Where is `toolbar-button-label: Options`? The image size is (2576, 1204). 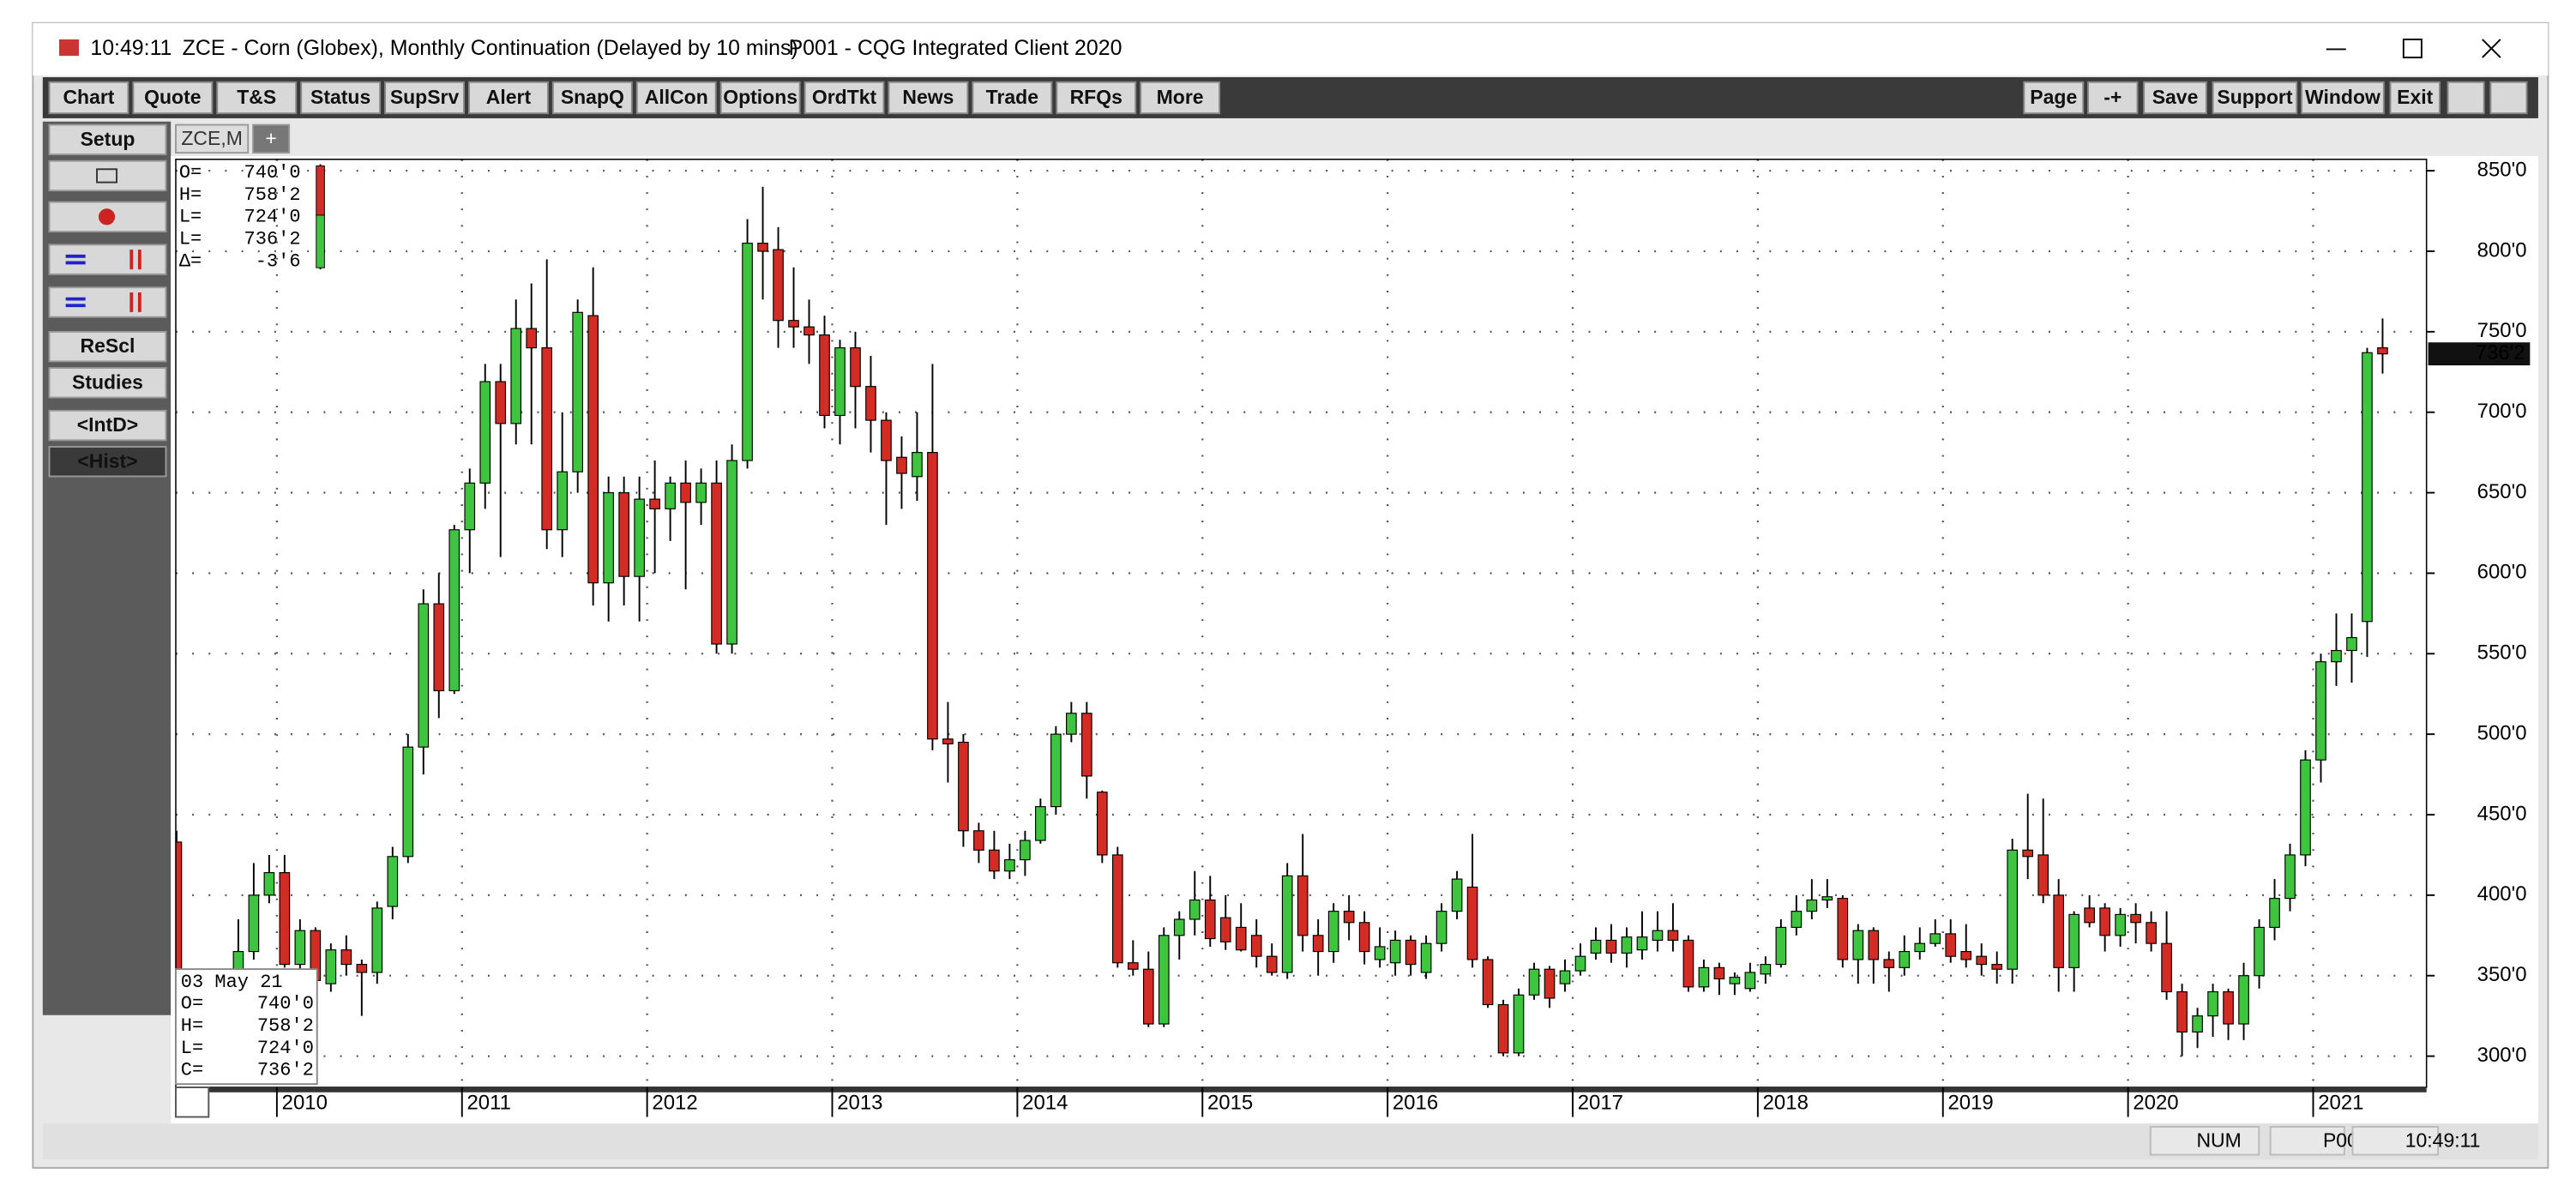 toolbar-button-label: Options is located at coordinates (760, 97).